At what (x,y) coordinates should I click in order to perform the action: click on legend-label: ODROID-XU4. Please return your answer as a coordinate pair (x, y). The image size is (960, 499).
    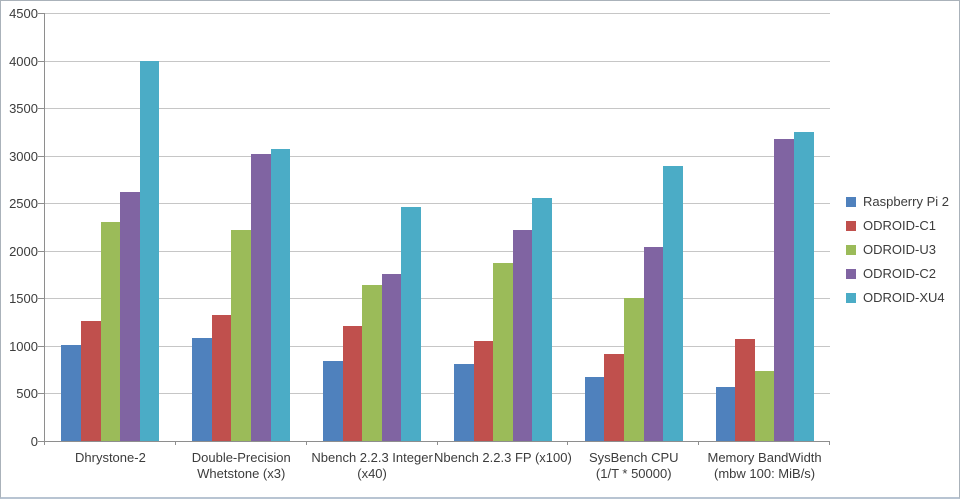
    Looking at the image, I should click on (904, 297).